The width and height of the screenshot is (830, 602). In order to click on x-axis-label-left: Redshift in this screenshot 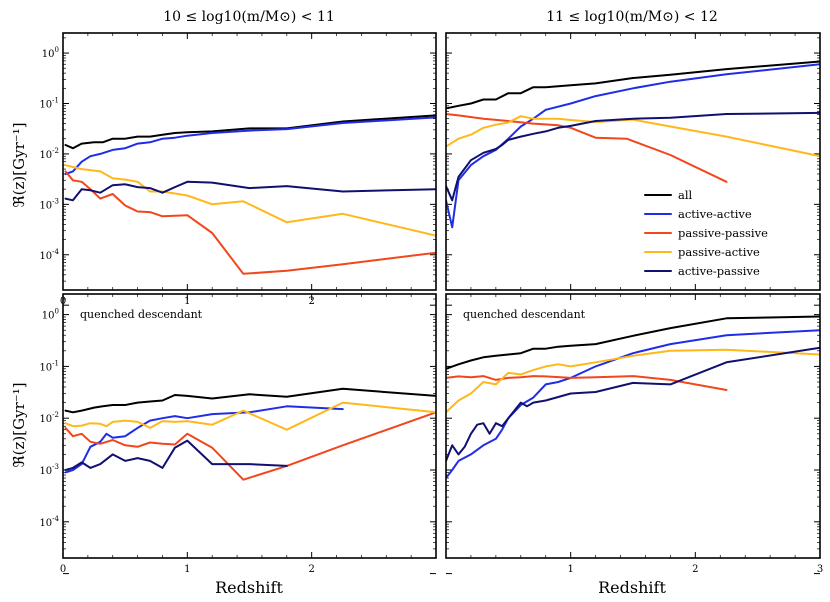, I will do `click(249, 587)`.